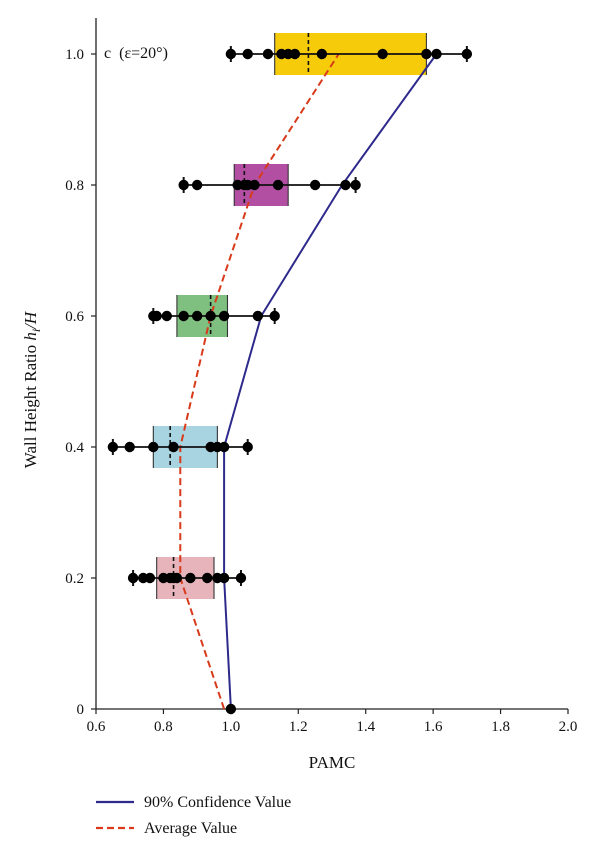  I want to click on y-tick-label: 1.0, so click(74, 55).